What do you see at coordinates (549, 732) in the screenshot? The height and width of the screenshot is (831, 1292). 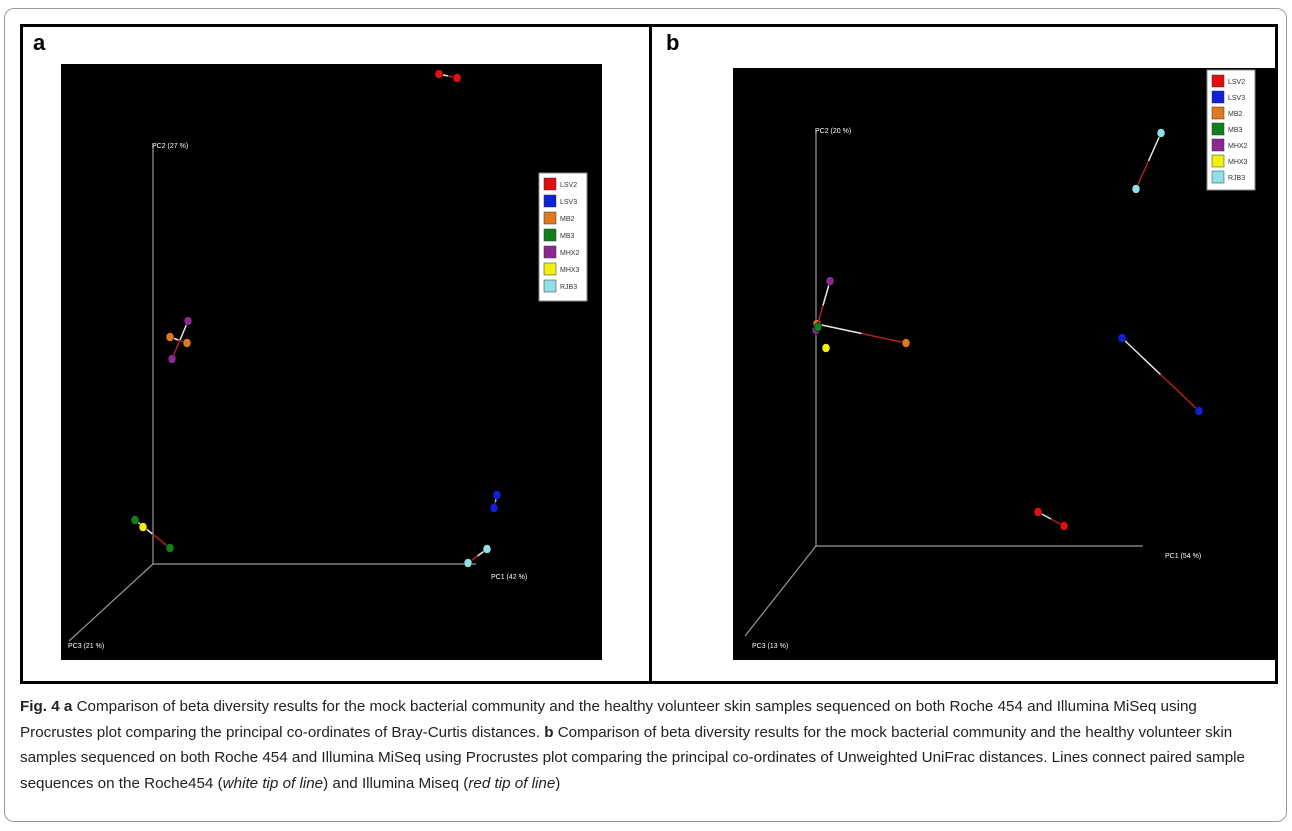 I see `caption-b-label: b` at bounding box center [549, 732].